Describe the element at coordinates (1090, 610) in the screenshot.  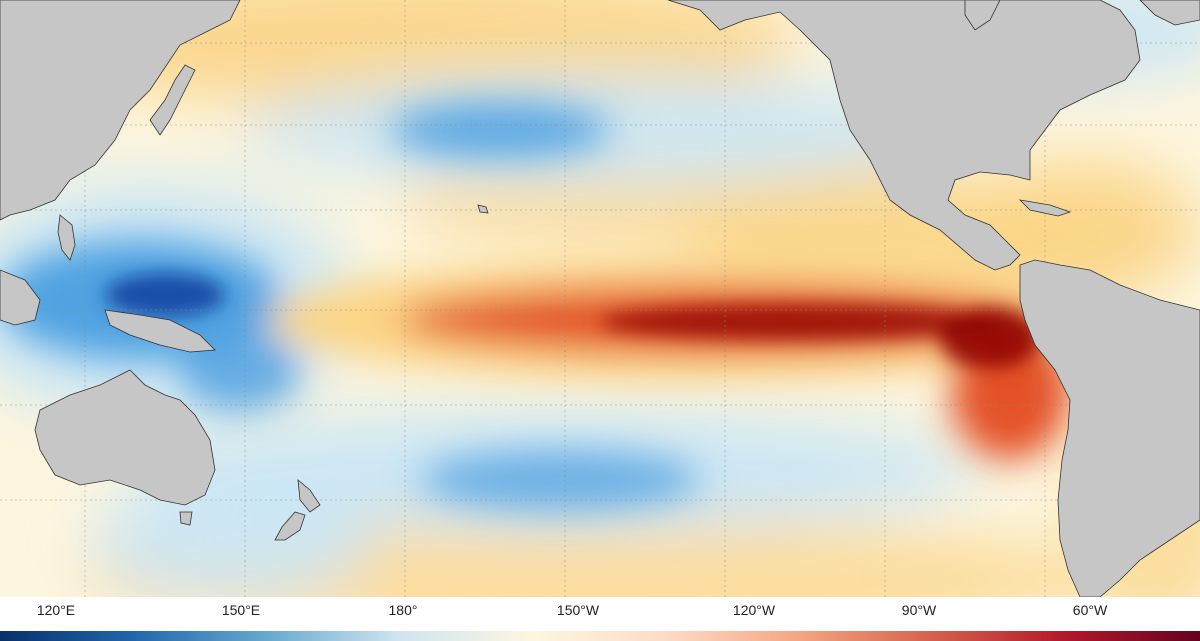
I see `x-tick-label: 60°W` at that location.